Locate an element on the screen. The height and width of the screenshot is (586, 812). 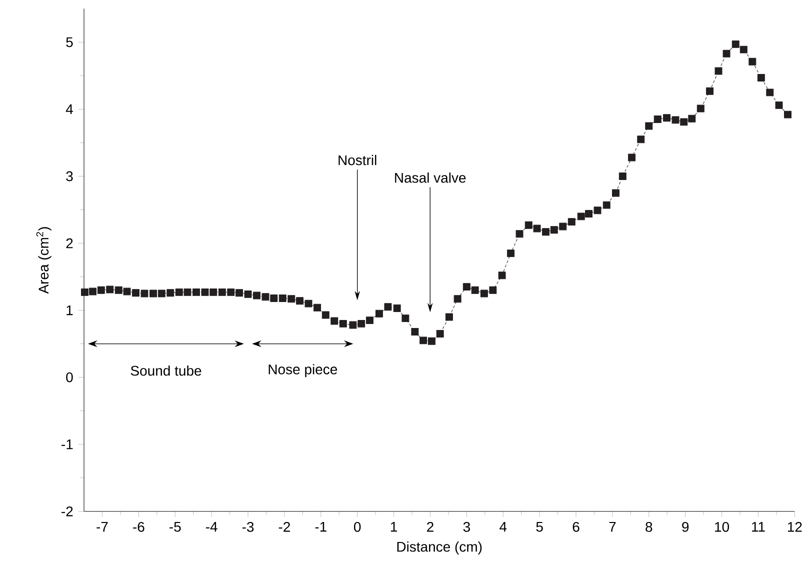
x-tick-label: 10 is located at coordinates (722, 527).